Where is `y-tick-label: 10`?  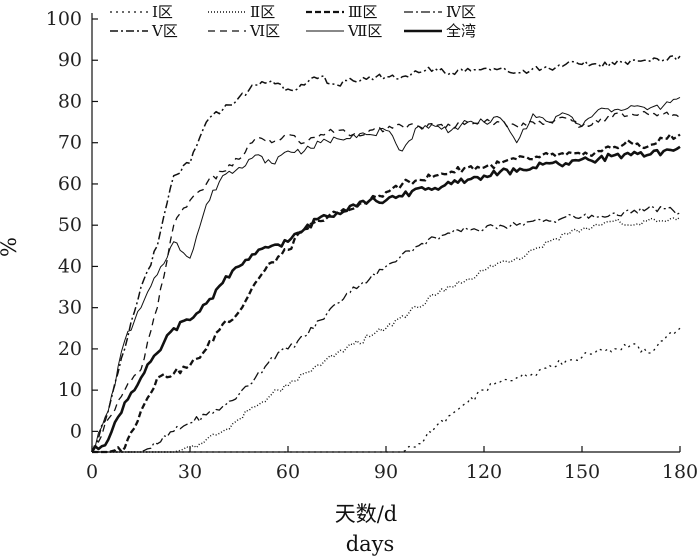
y-tick-label: 10 is located at coordinates (70, 390).